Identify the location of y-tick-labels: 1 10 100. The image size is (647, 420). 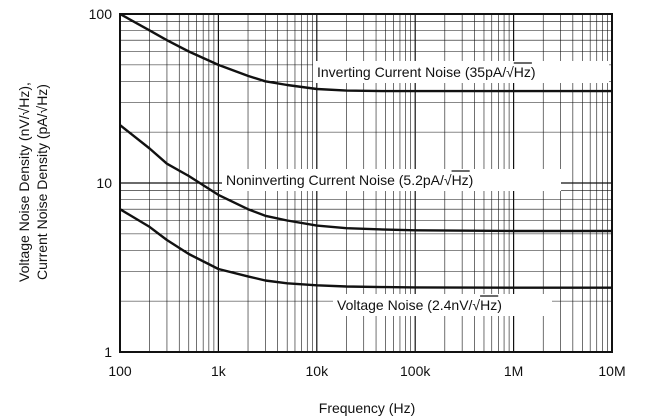
(101, 183).